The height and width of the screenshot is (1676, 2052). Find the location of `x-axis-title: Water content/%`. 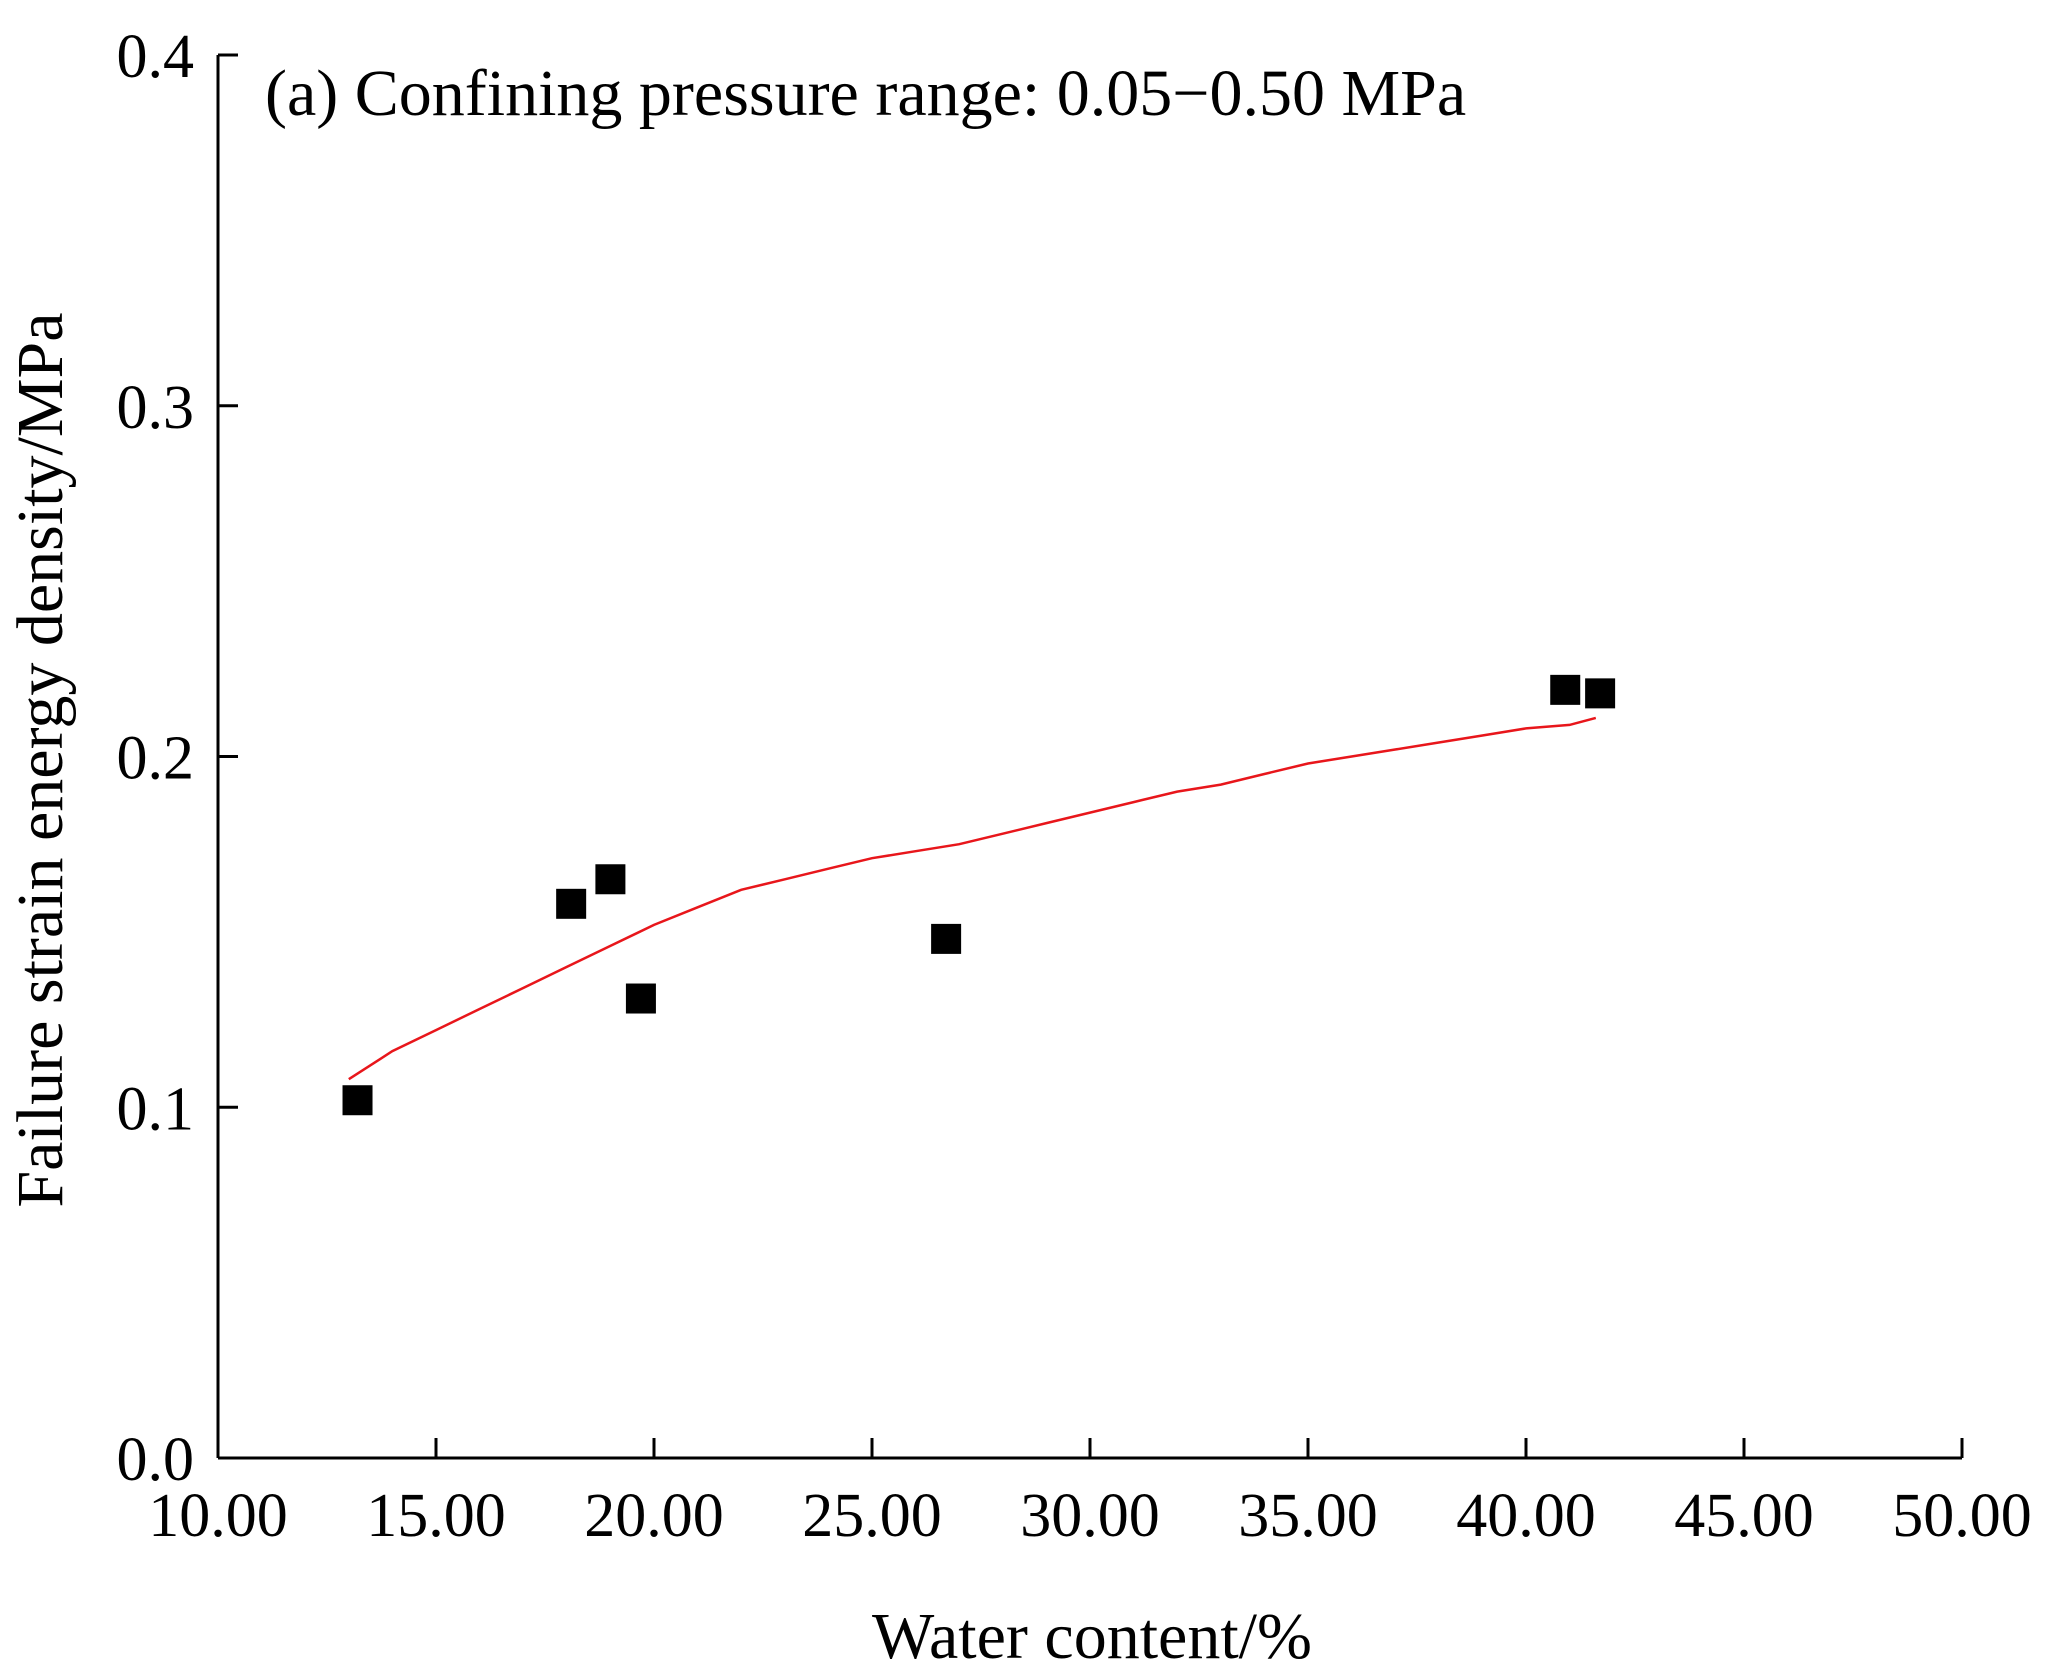

x-axis-title: Water content/% is located at coordinates (1092, 1636).